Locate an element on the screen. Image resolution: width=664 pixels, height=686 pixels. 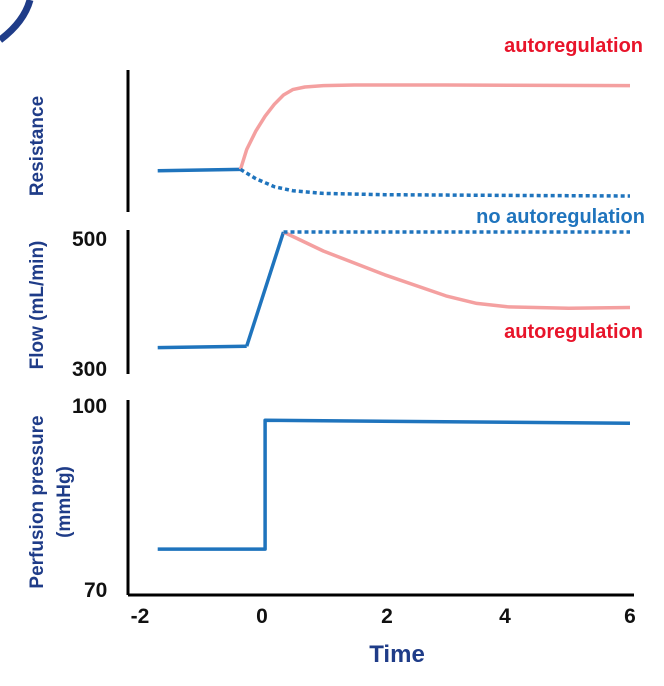
resistance-baseline-line is located at coordinates (199, 170).